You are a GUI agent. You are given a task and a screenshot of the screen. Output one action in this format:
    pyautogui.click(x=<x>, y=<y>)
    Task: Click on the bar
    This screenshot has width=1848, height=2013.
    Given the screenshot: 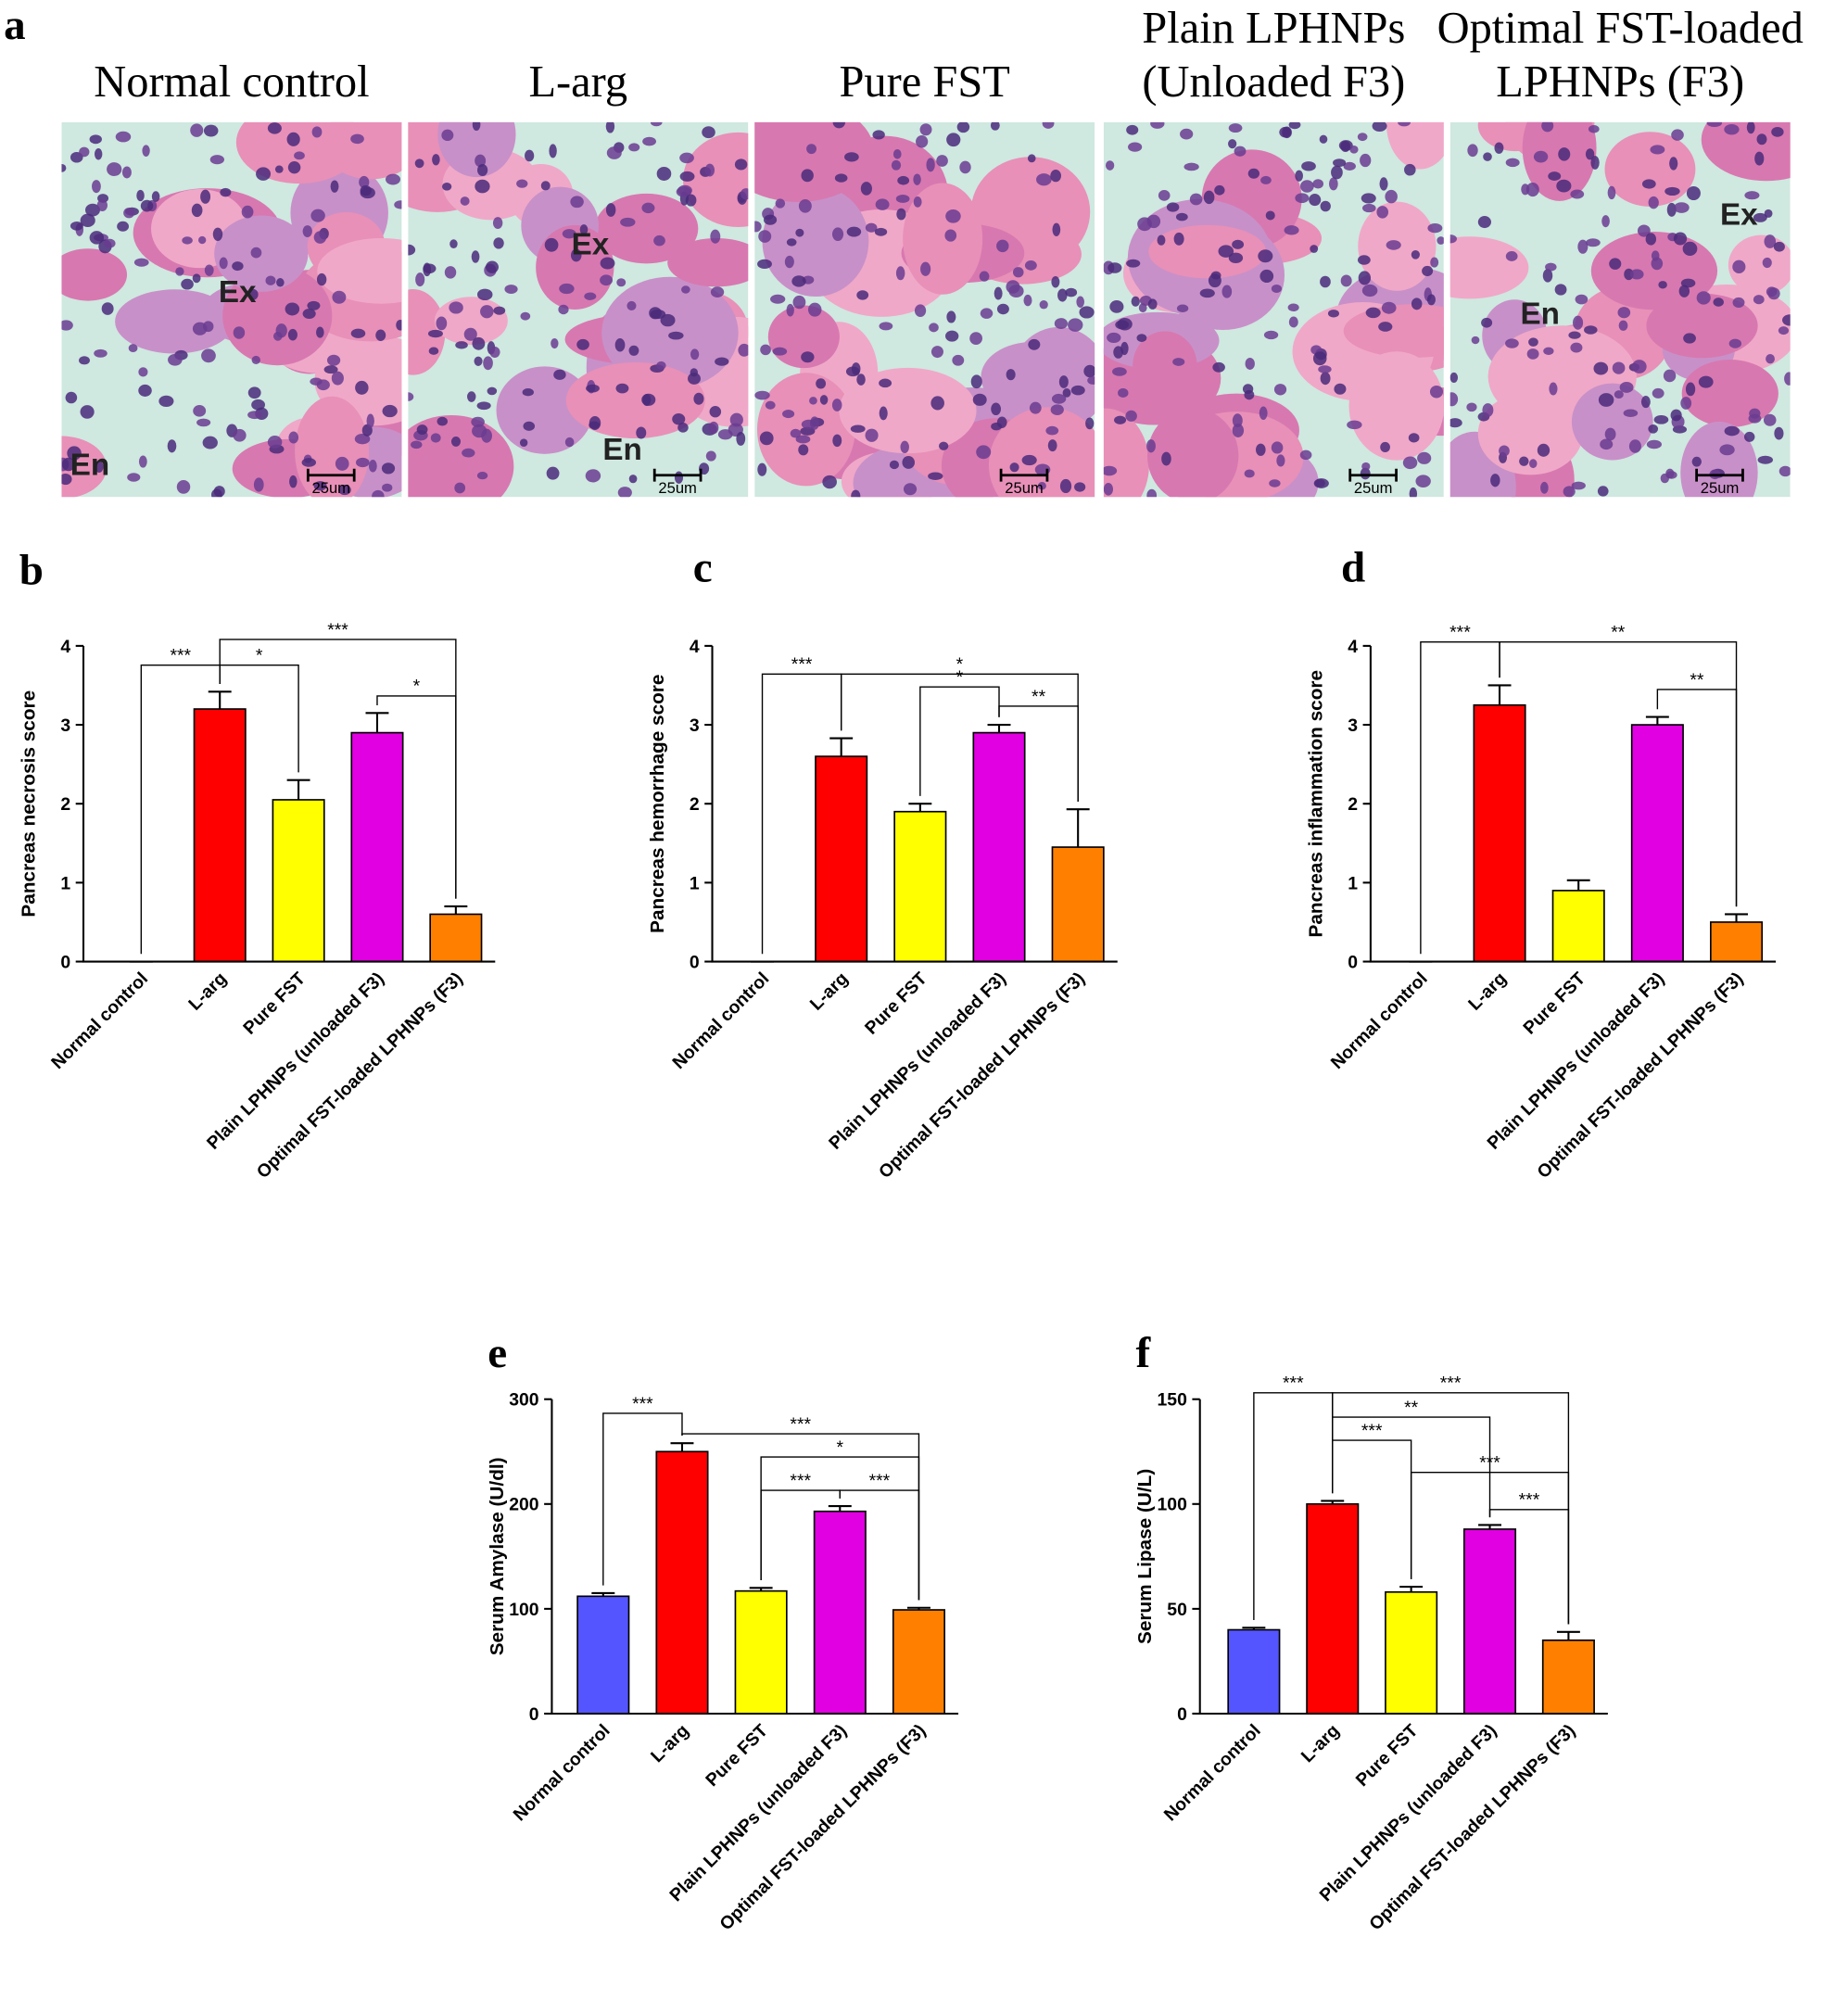 What is the action you would take?
    pyautogui.click(x=761, y=1652)
    